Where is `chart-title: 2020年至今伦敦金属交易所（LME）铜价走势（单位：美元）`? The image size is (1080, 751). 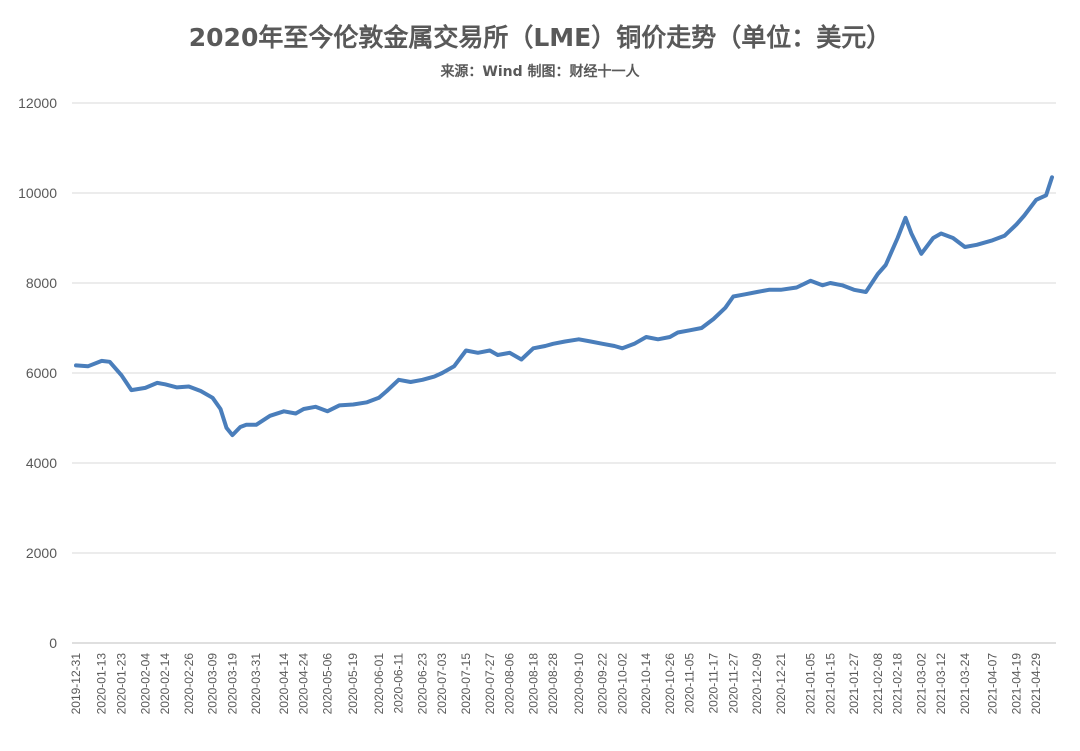
chart-title: 2020年至今伦敦金属交易所（LME）铜价走势（单位：美元） is located at coordinates (540, 37).